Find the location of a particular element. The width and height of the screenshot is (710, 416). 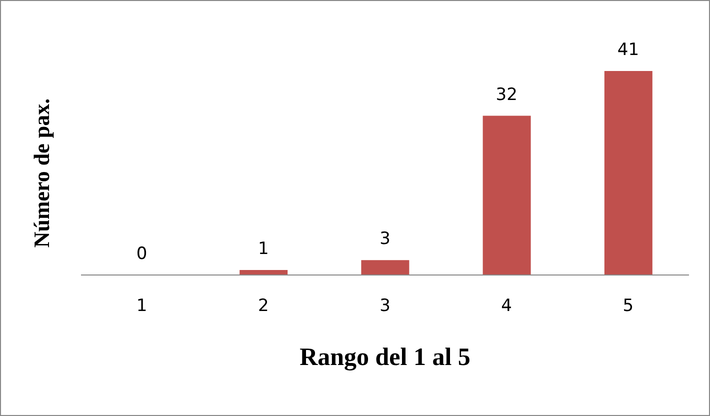

data-label: 0 is located at coordinates (142, 254).